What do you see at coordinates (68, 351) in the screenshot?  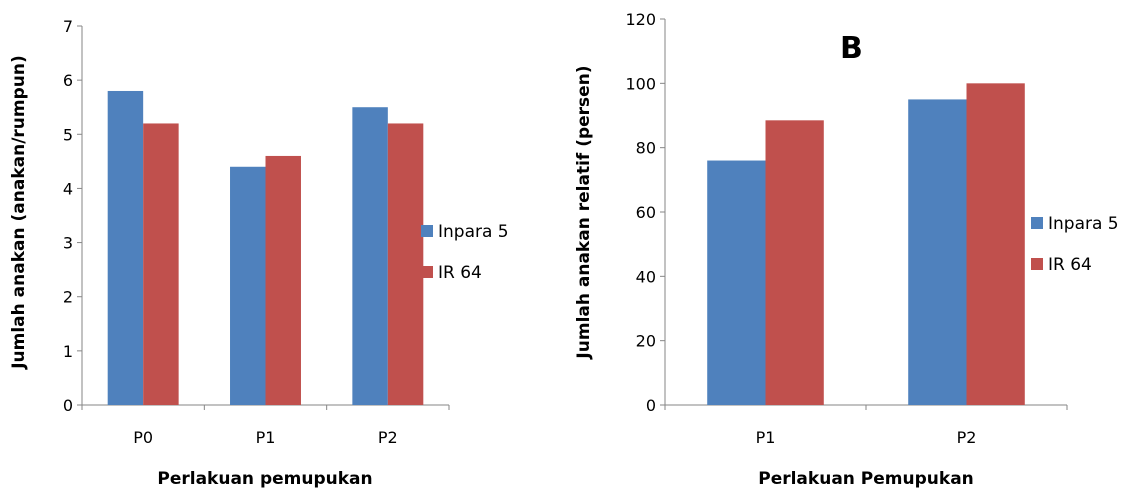 I see `y-tick-label: 1` at bounding box center [68, 351].